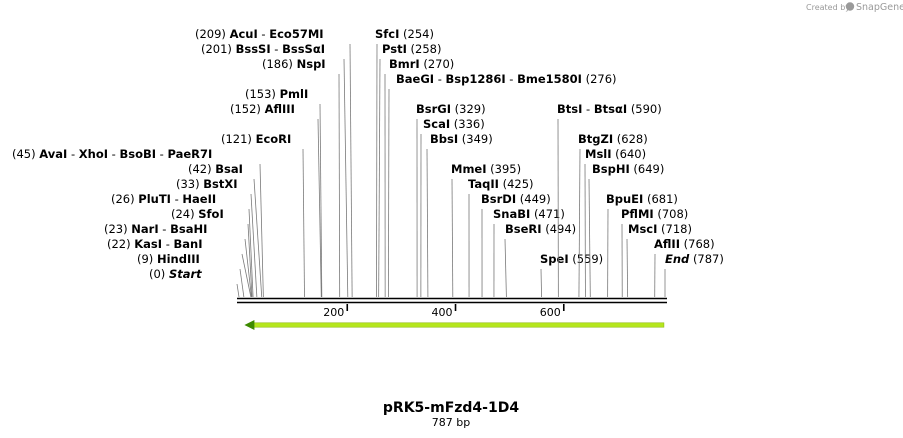  Describe the element at coordinates (506, 79) in the screenshot. I see `site-label: BaeGI - Bsp1286I - Bme1580I (276)` at that location.